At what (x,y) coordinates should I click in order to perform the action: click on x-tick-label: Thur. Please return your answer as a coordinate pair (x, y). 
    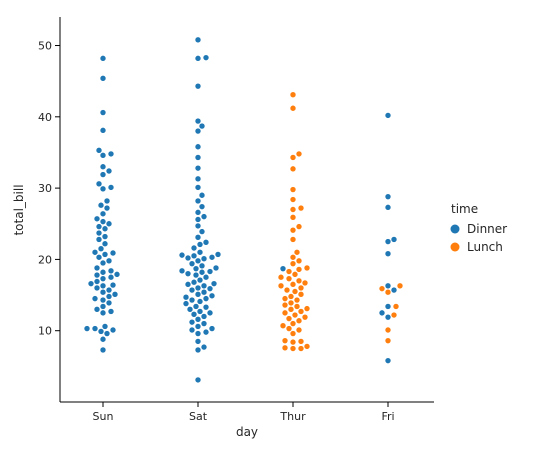
    Looking at the image, I should click on (292, 416).